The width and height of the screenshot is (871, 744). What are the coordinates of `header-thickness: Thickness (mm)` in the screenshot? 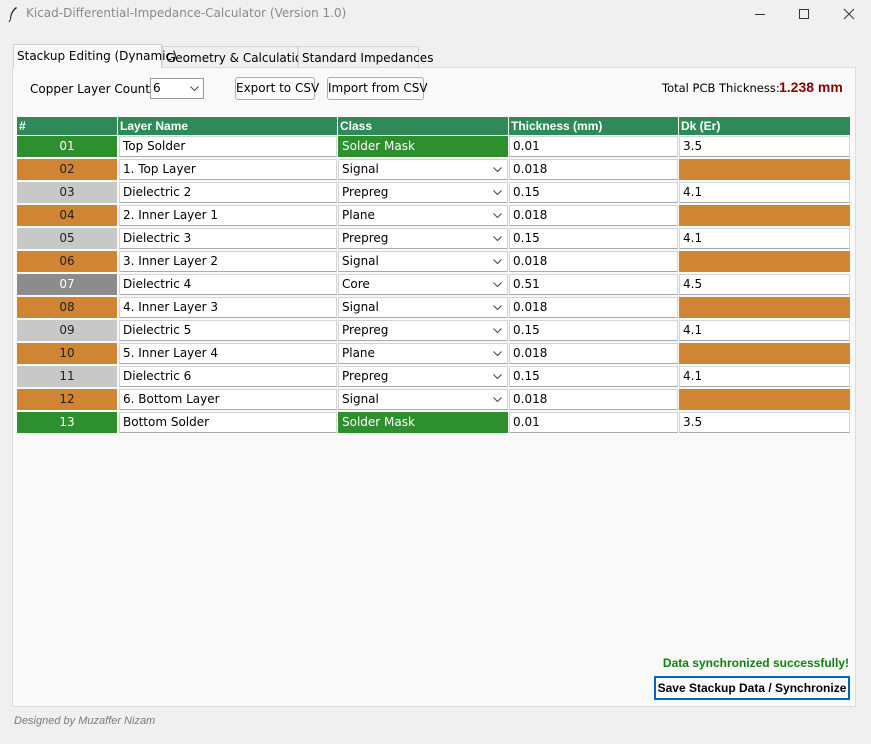 It's located at (593, 126).